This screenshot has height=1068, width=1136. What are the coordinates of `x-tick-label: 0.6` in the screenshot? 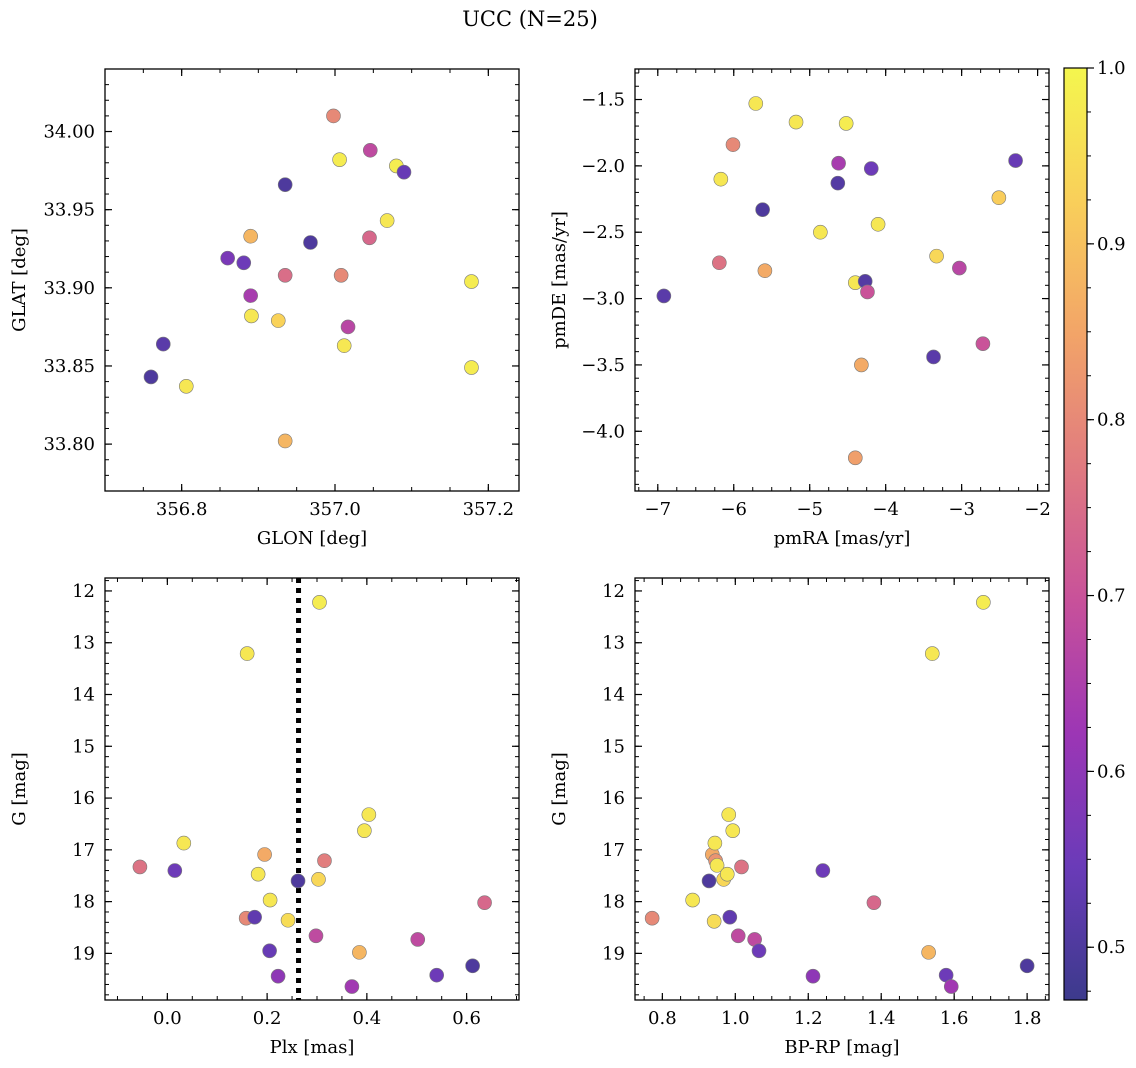 It's located at (466, 1018).